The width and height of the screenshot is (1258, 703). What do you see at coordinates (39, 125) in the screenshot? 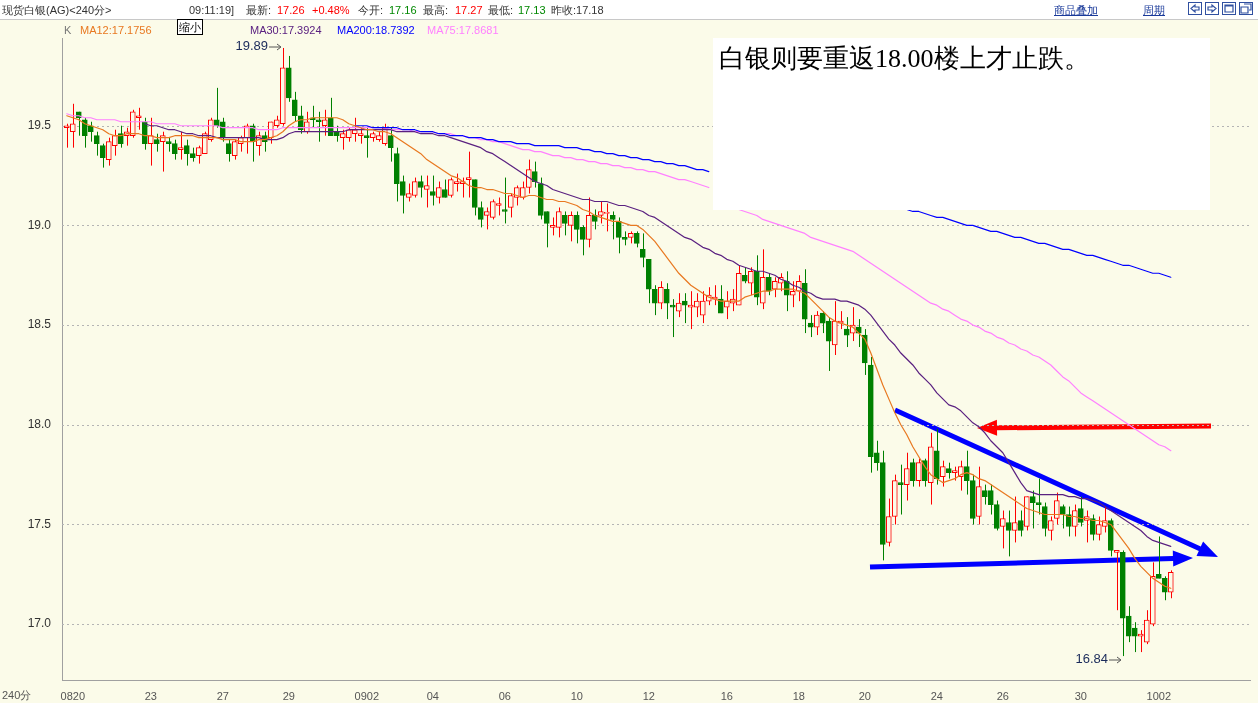
I see `y-tick-label: 19.5` at bounding box center [39, 125].